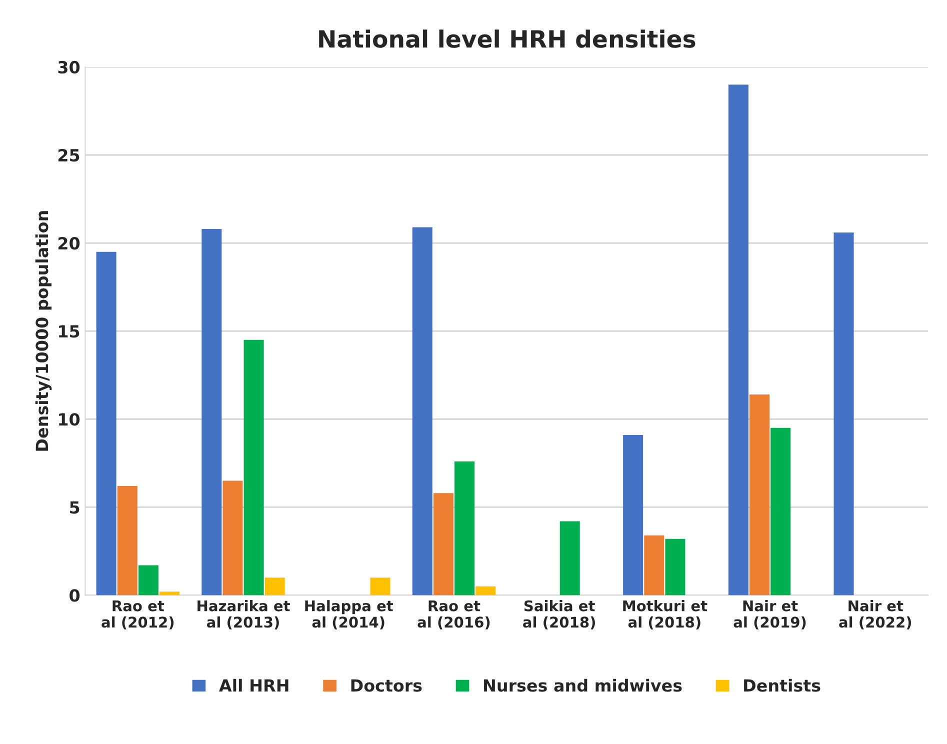 The height and width of the screenshot is (744, 947). I want to click on legend-label: All HRH, so click(253, 685).